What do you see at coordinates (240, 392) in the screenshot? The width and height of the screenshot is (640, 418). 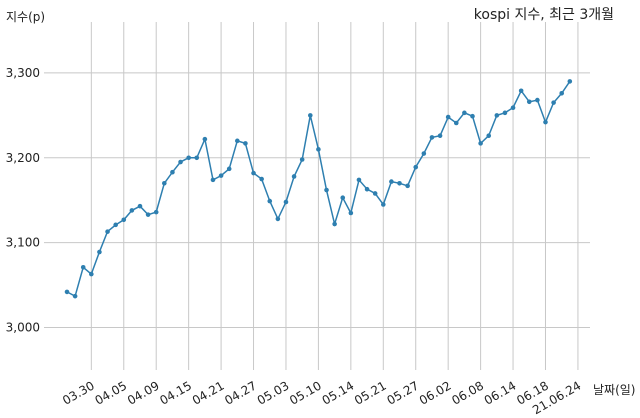 I see `x-tick-label: 04.27` at bounding box center [240, 392].